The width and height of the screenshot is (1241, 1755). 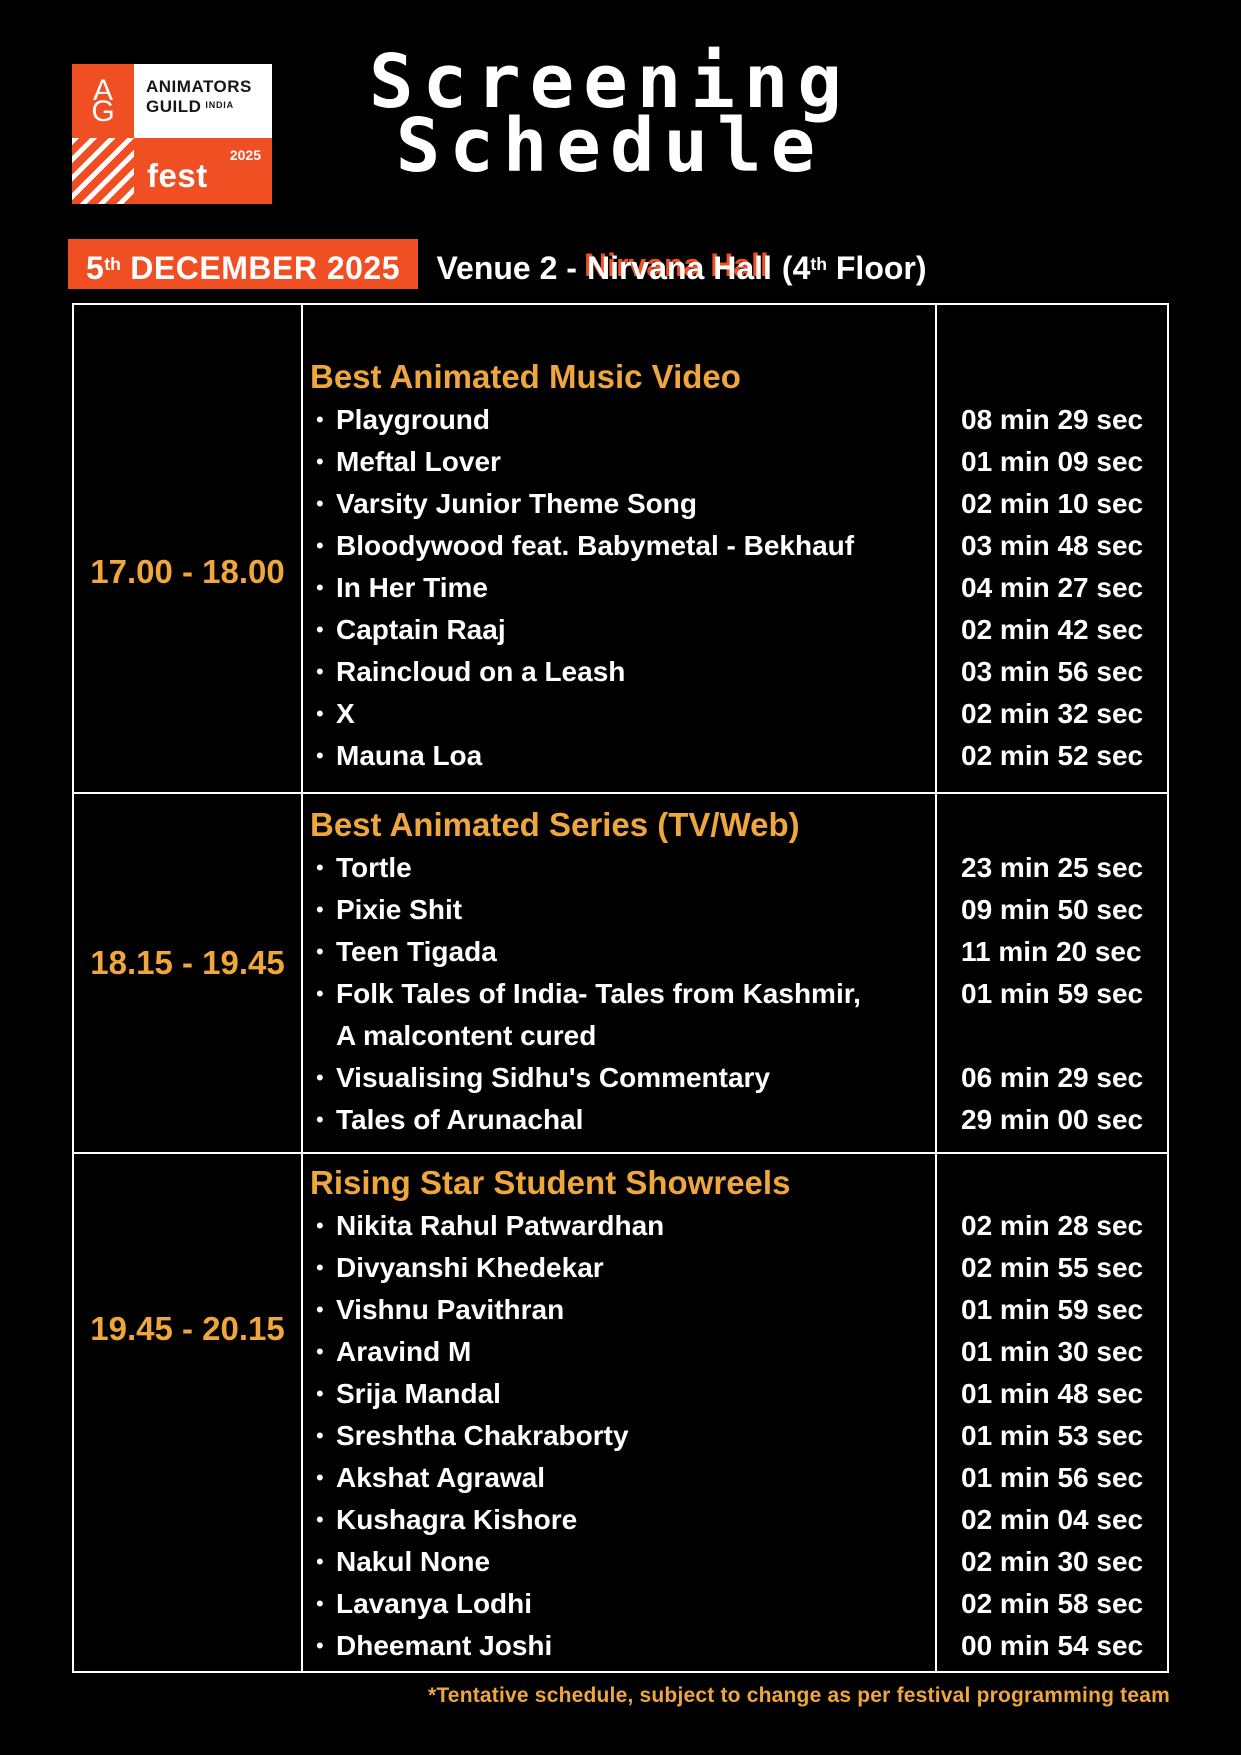 I want to click on screening-duration: 01 min 53 sec, so click(x=1052, y=1435).